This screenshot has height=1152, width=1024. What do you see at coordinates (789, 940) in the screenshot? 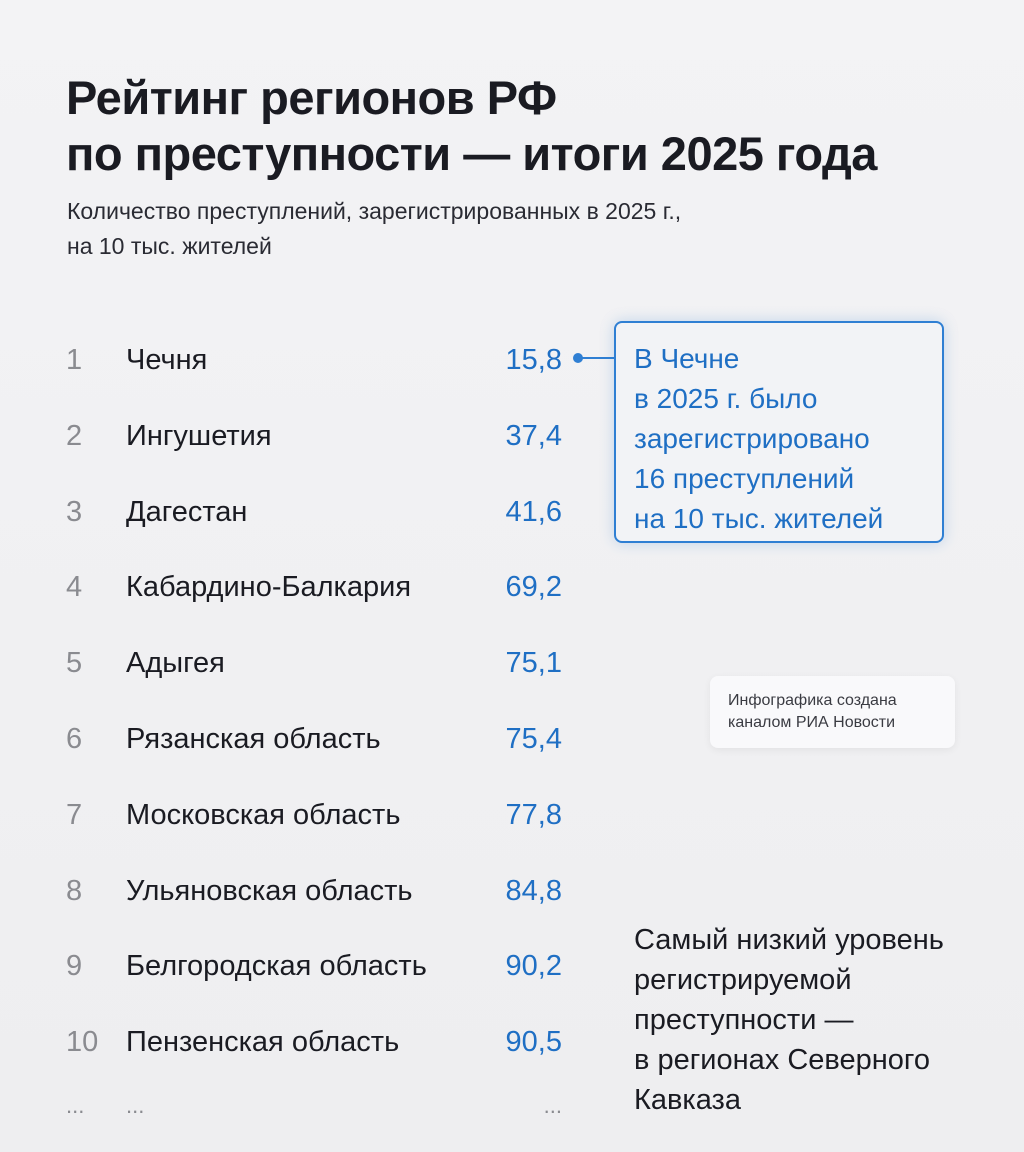
I see `note-line: Самый низкий уровень` at bounding box center [789, 940].